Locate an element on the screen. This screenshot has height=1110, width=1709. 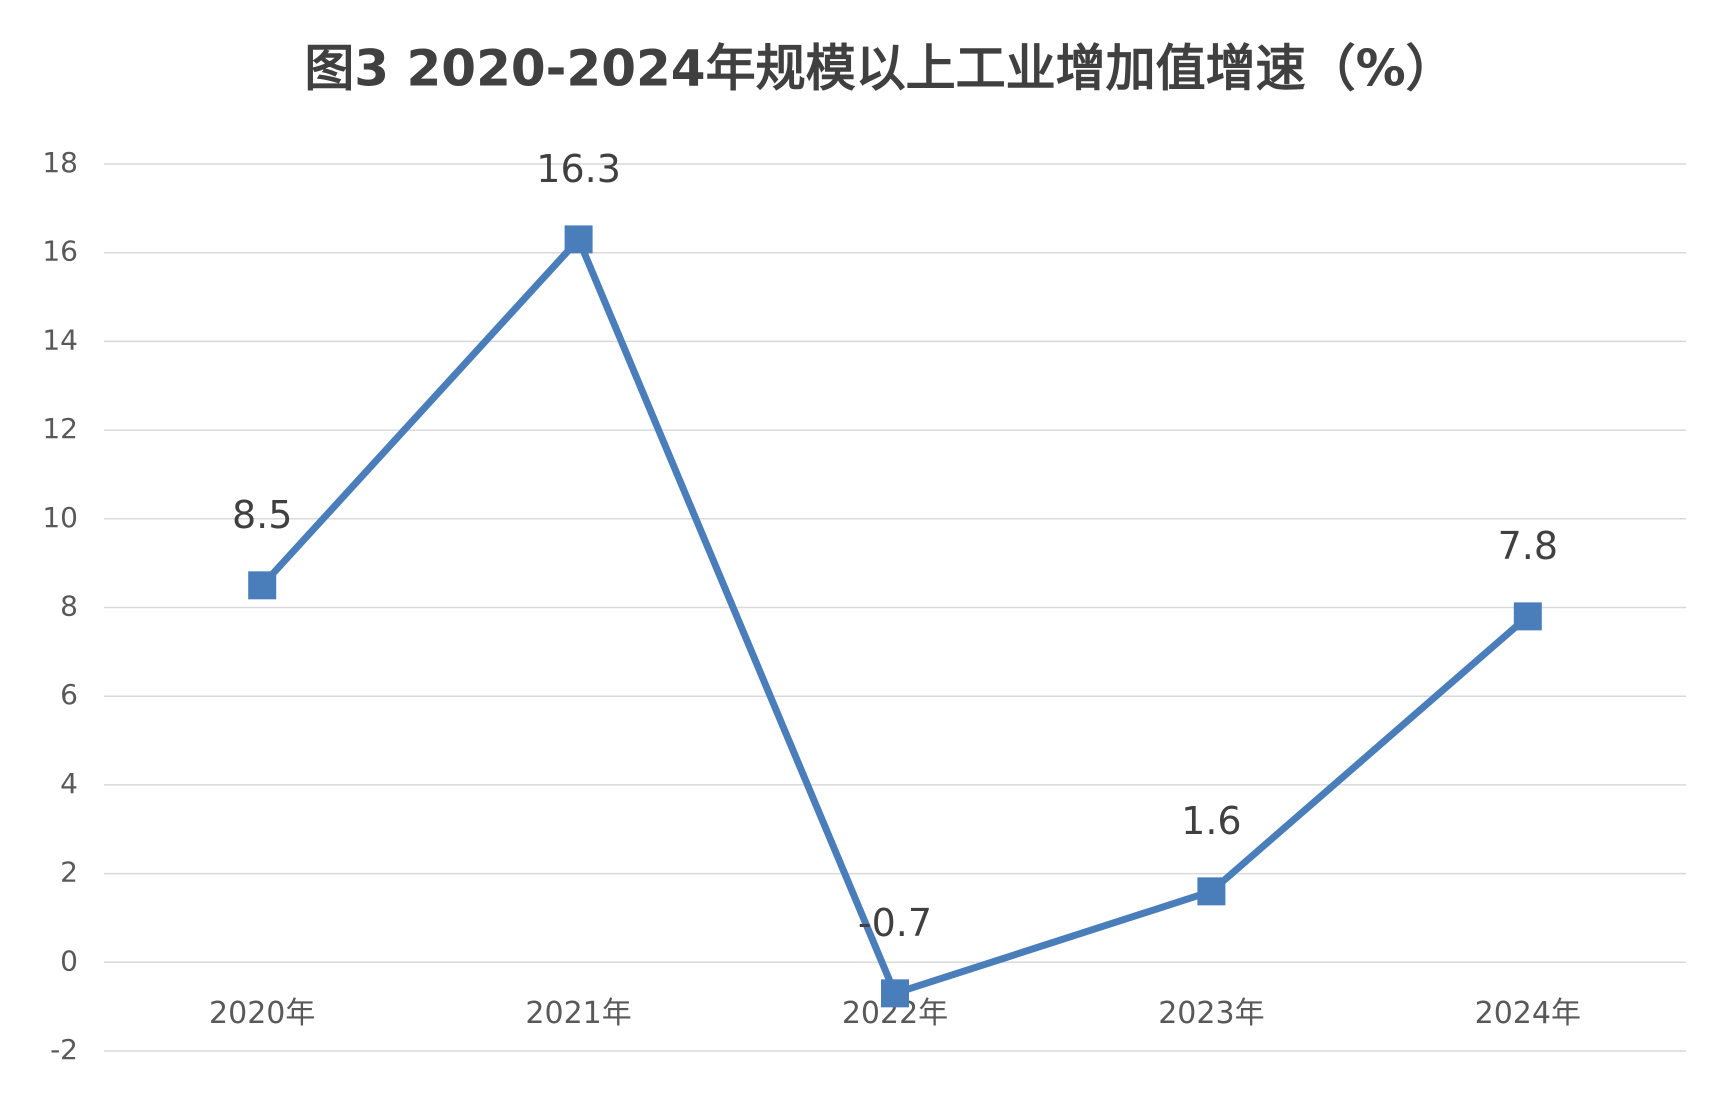
y-tick-label: 6 is located at coordinates (69, 694).